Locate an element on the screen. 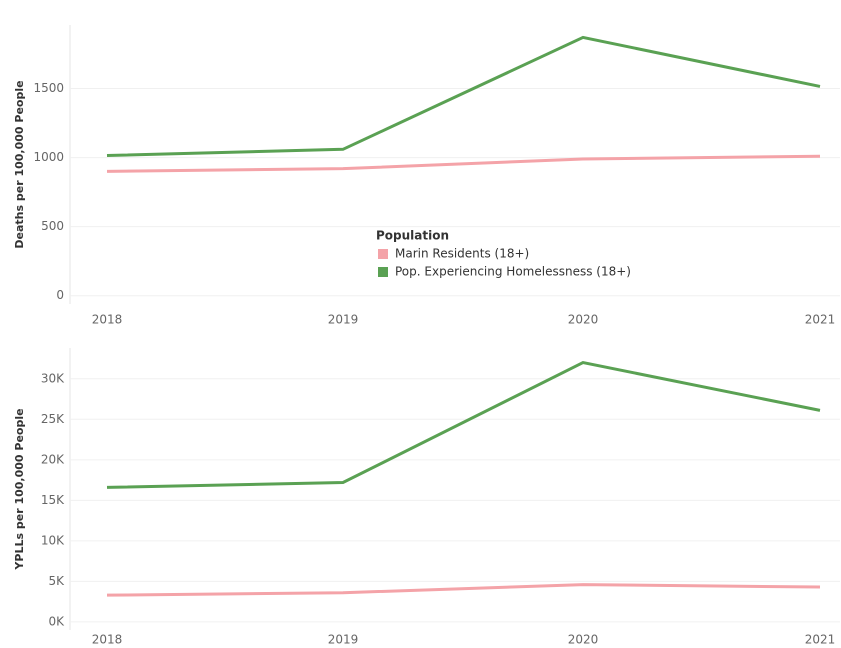 The height and width of the screenshot is (648, 841). legend-item: Marin Residents (18+) is located at coordinates (462, 254).